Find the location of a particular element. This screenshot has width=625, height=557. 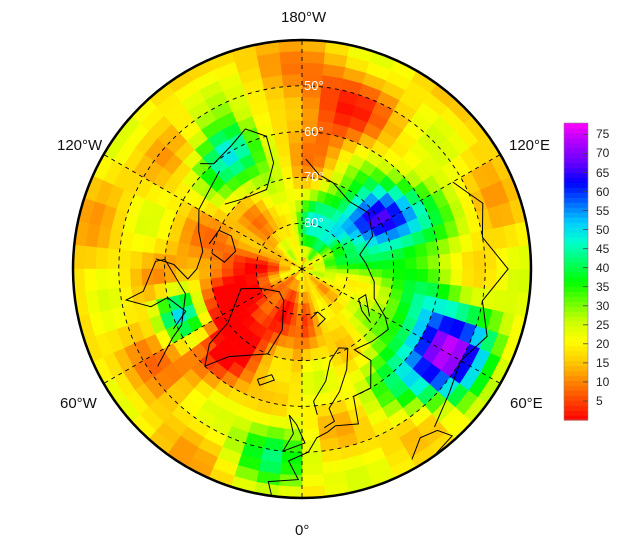

colorbar-tick-label: 40 is located at coordinates (603, 267).